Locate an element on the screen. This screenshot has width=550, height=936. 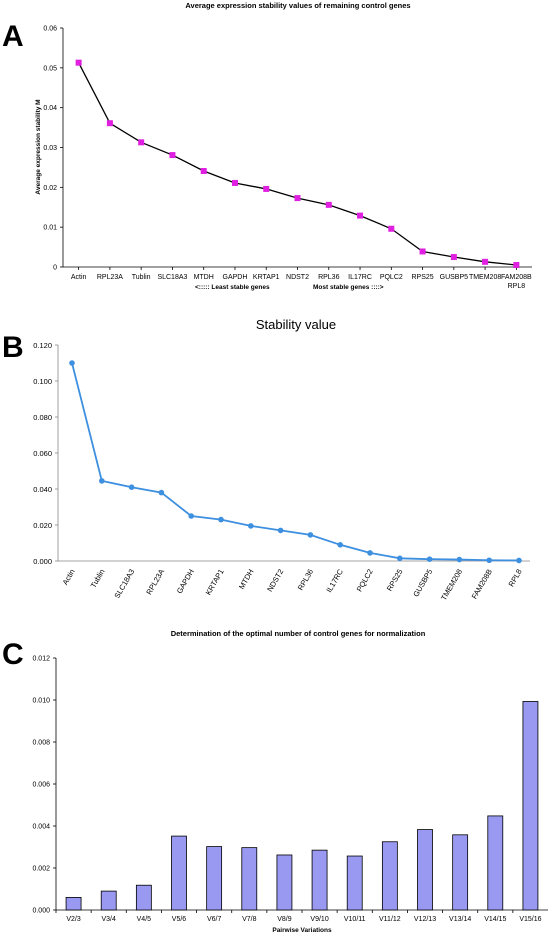
chart-c-y-tick-label: 0.006 is located at coordinates (41, 785).